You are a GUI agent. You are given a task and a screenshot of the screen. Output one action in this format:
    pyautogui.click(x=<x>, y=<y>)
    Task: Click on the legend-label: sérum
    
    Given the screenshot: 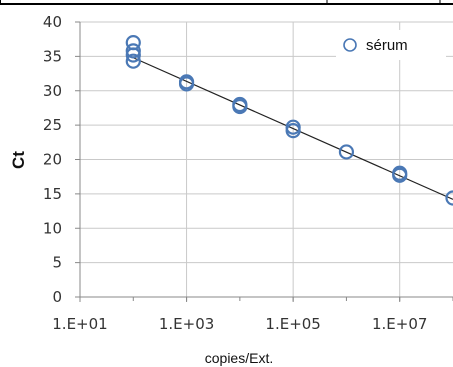 What is the action you would take?
    pyautogui.click(x=387, y=45)
    